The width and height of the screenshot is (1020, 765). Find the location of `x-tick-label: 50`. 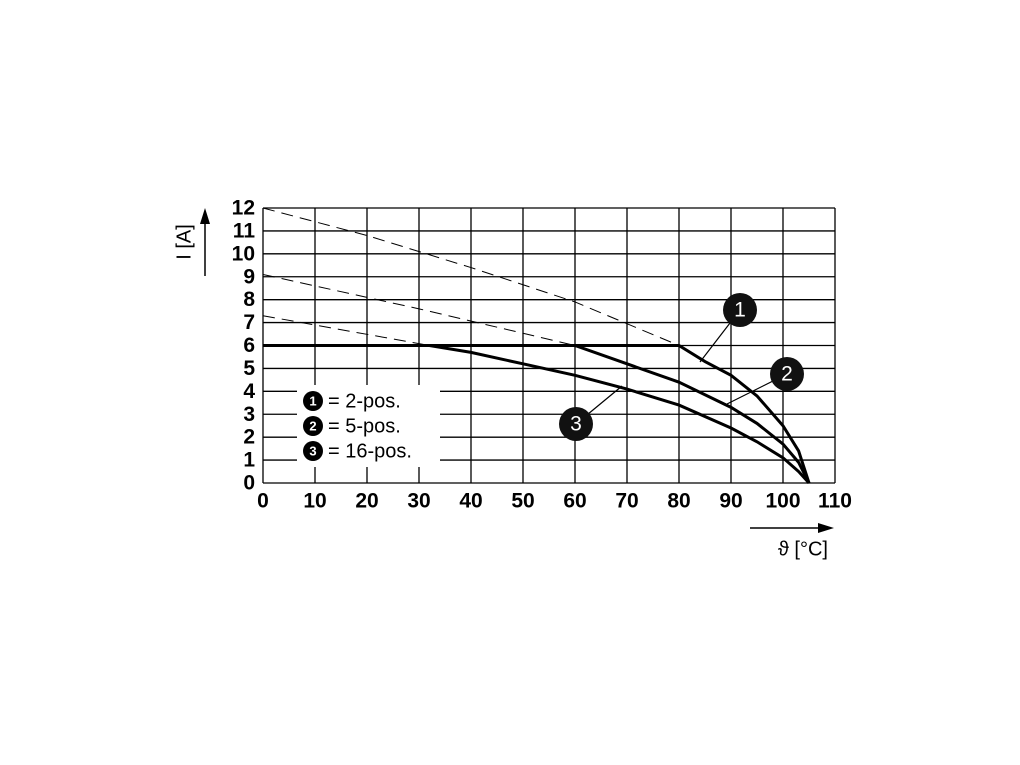

x-tick-label: 50 is located at coordinates (522, 501).